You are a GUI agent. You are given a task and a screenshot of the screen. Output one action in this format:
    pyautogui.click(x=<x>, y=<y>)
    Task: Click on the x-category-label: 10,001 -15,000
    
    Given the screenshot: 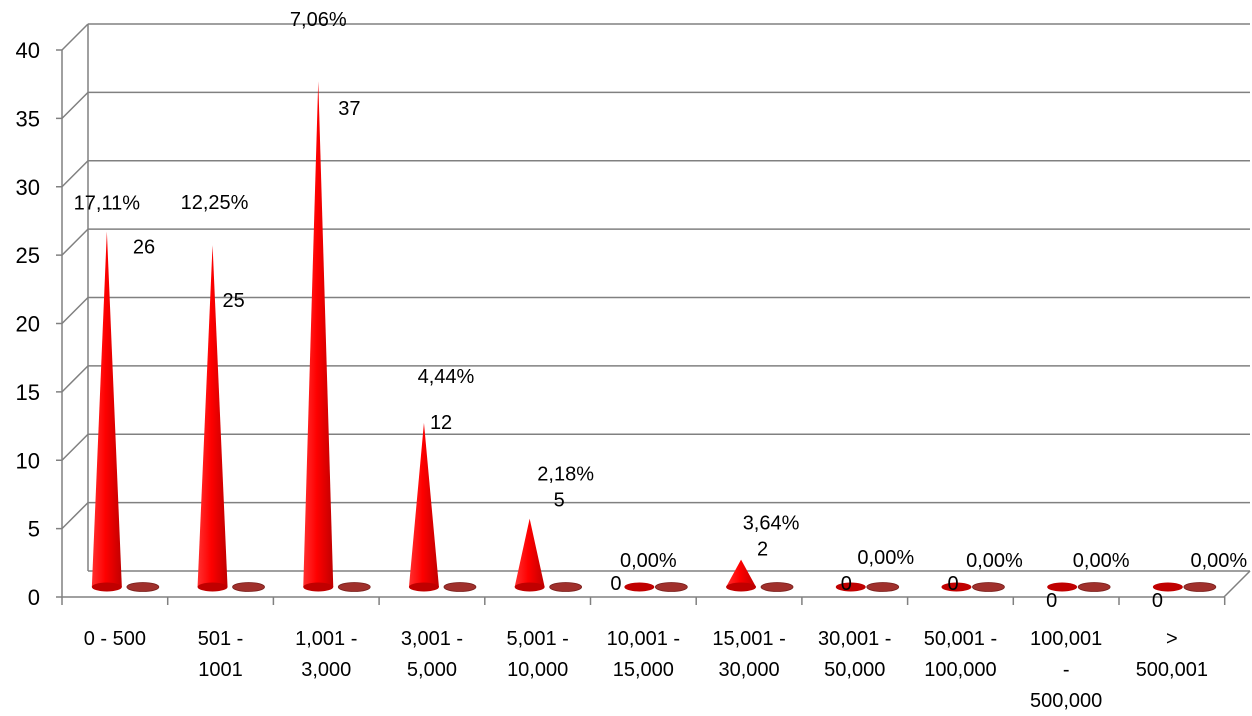 What is the action you would take?
    pyautogui.click(x=643, y=654)
    